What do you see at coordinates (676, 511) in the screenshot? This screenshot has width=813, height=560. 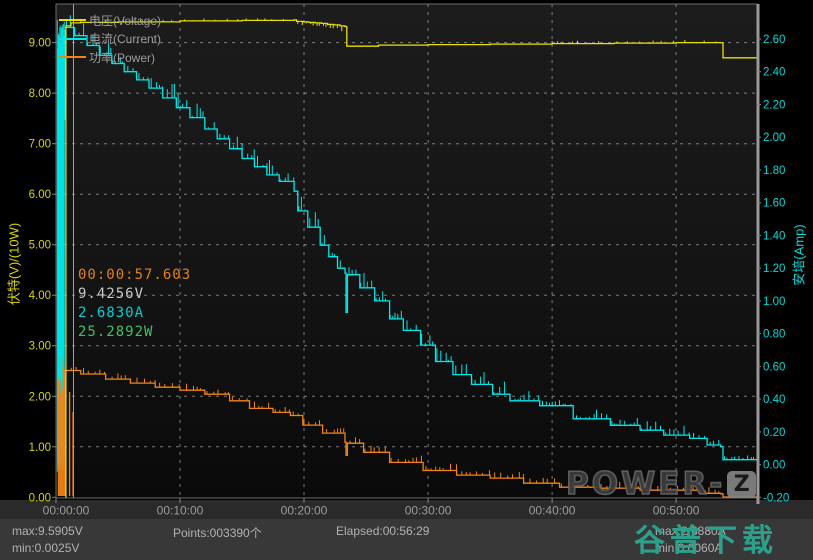 I see `svg-text: 00:50:00` at bounding box center [676, 511].